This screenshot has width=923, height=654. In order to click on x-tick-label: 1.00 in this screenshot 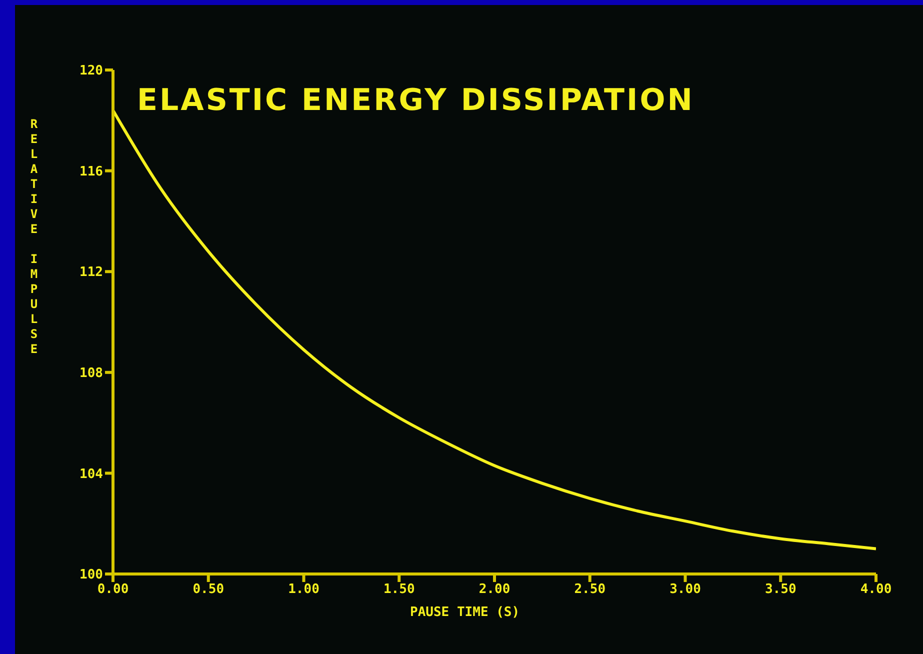, I will do `click(304, 590)`.